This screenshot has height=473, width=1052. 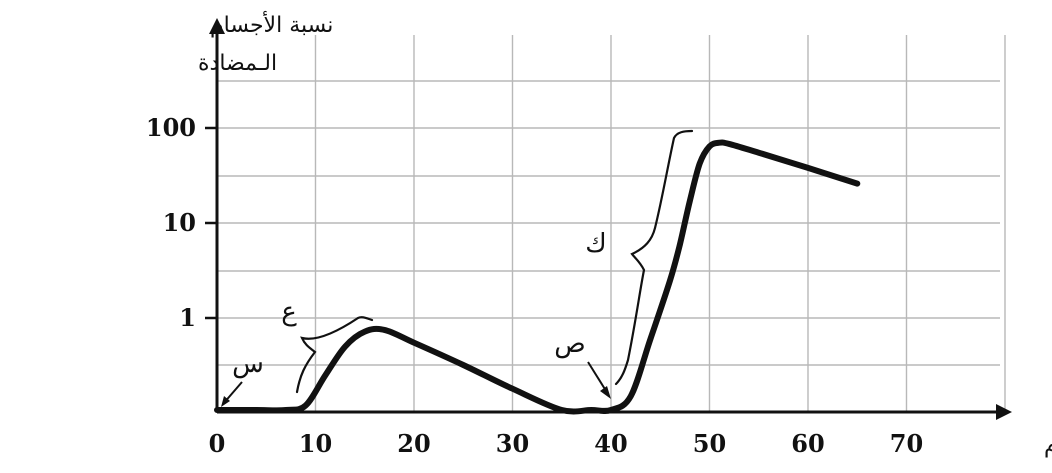 What do you see at coordinates (315, 443) in the screenshot?
I see `x-tick-label: 10` at bounding box center [315, 443].